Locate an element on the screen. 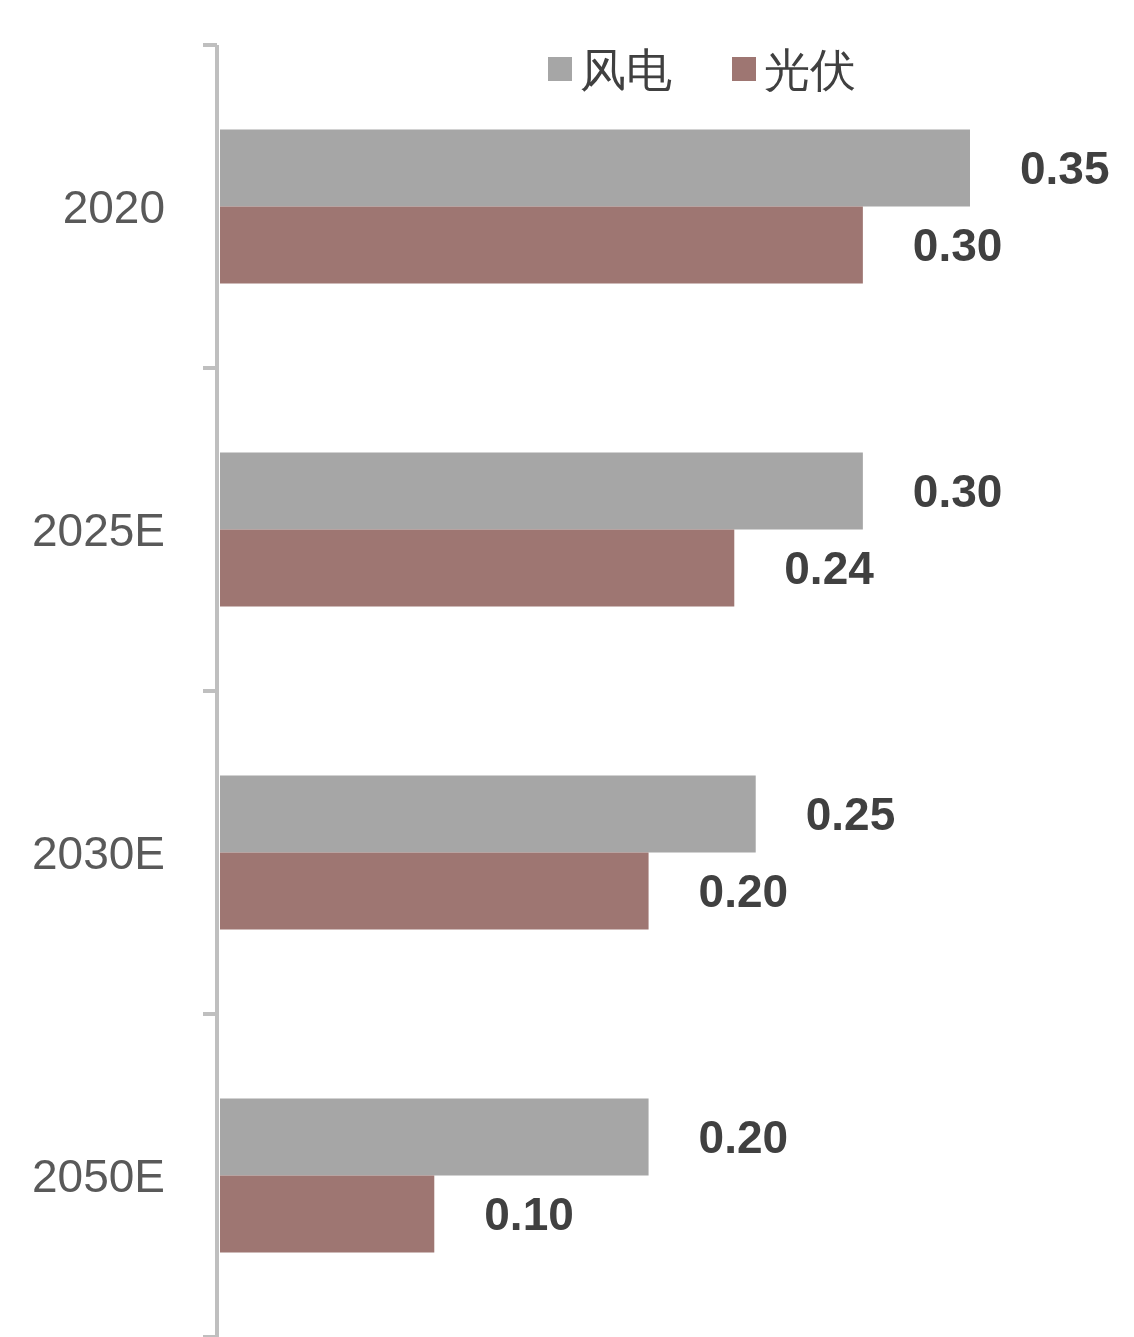  y-tick-label: 2020 is located at coordinates (113, 206).